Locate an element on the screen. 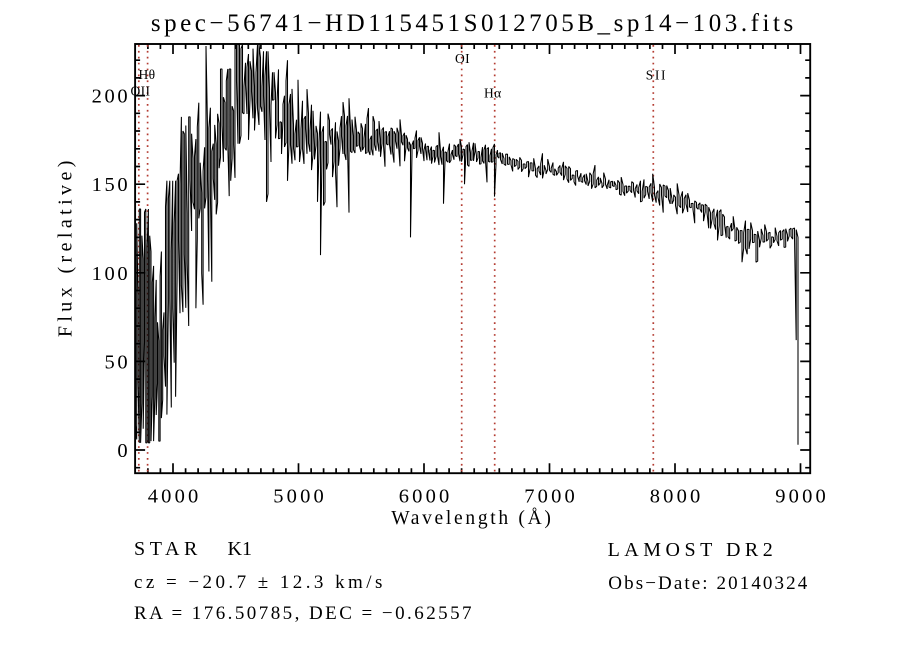  svg-text: 5000 is located at coordinates (300, 497).